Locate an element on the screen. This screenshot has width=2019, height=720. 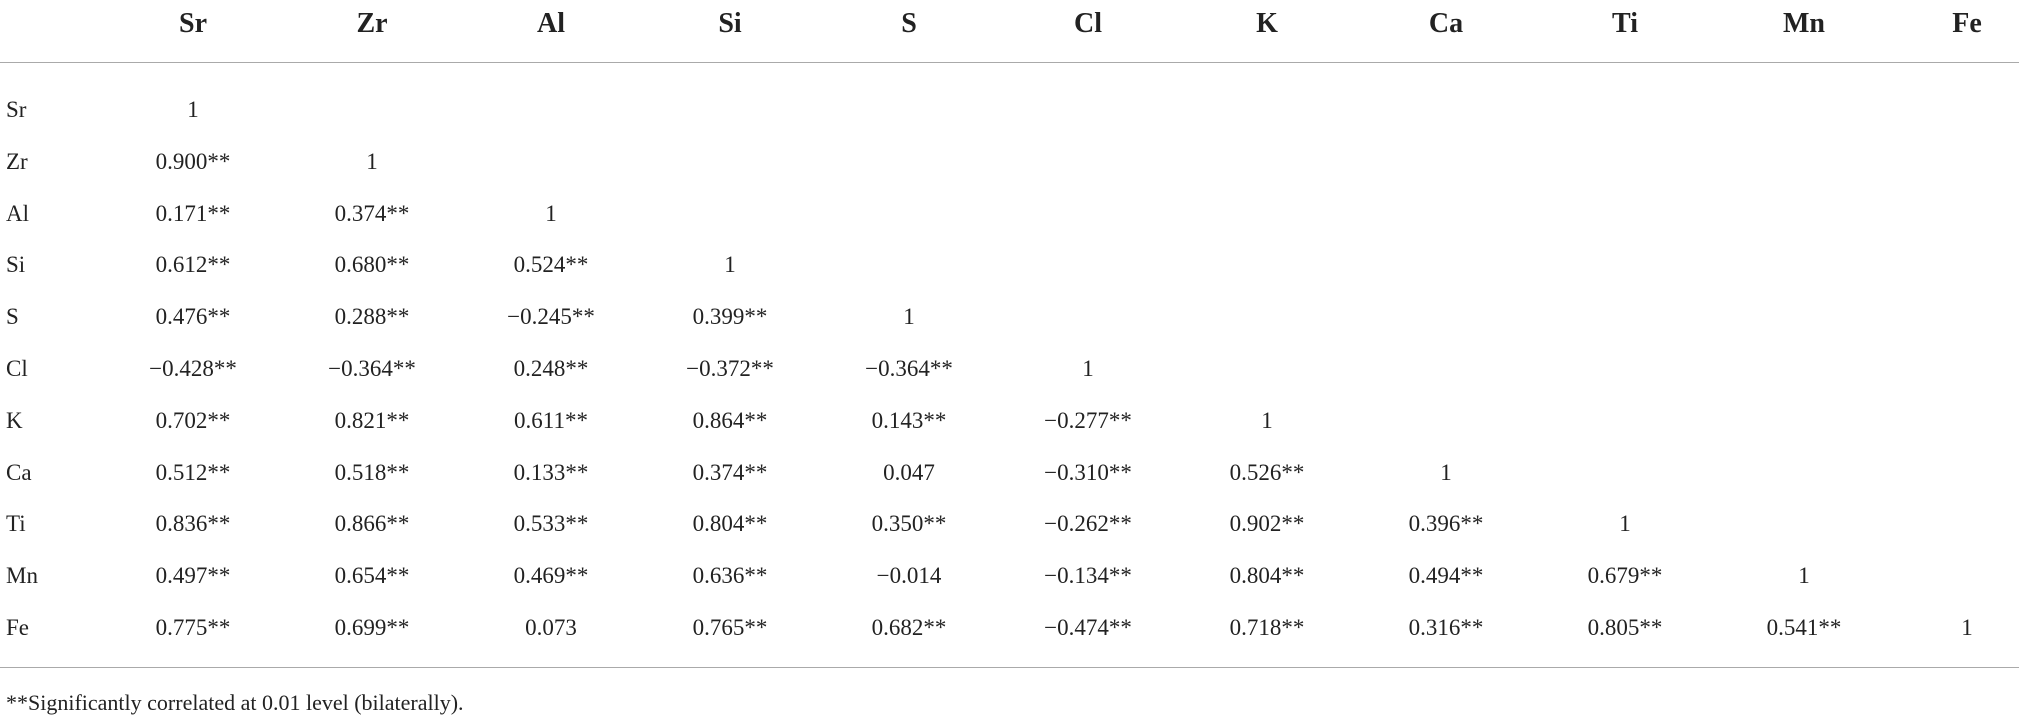
cell: 0.526** is located at coordinates (1267, 472).